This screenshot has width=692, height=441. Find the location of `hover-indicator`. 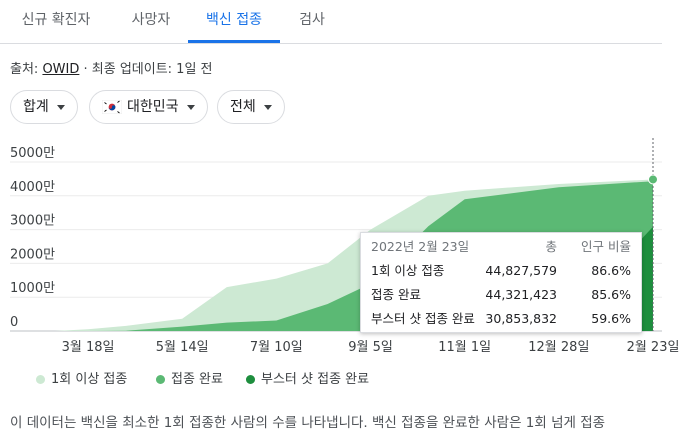

hover-indicator is located at coordinates (653, 234).